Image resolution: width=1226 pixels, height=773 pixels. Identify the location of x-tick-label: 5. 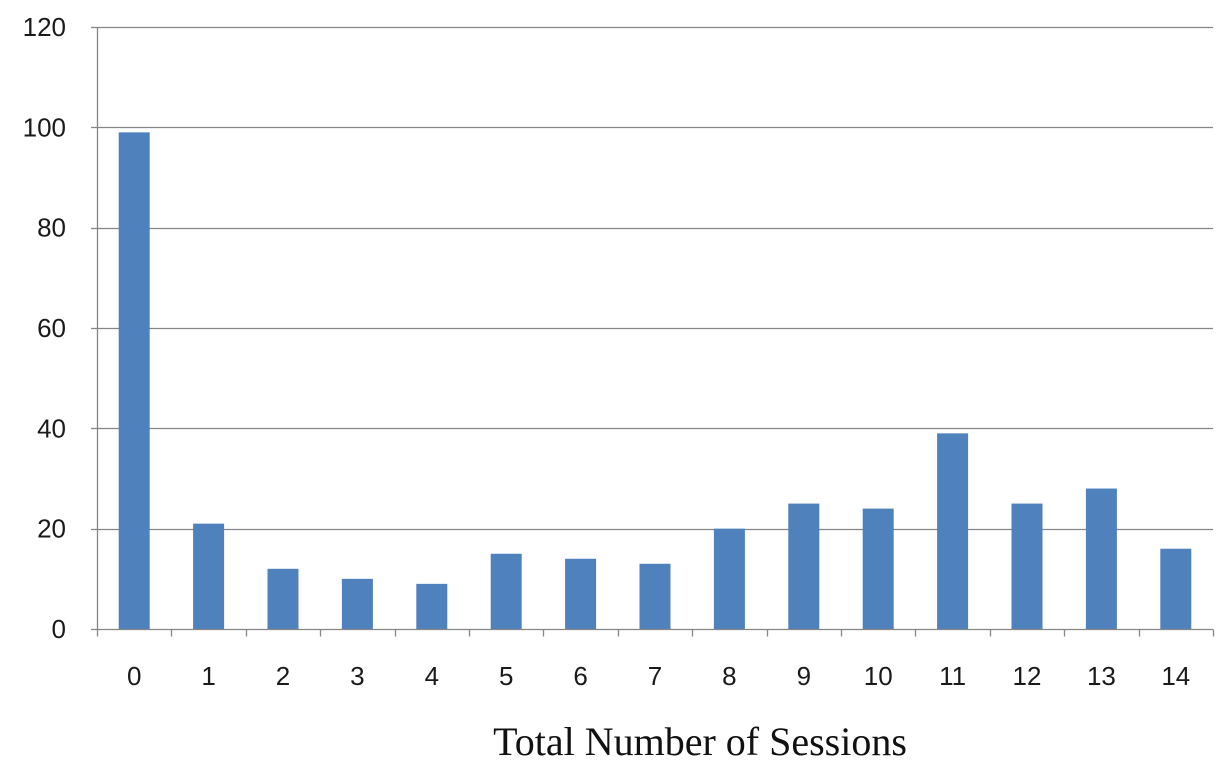
(506, 676).